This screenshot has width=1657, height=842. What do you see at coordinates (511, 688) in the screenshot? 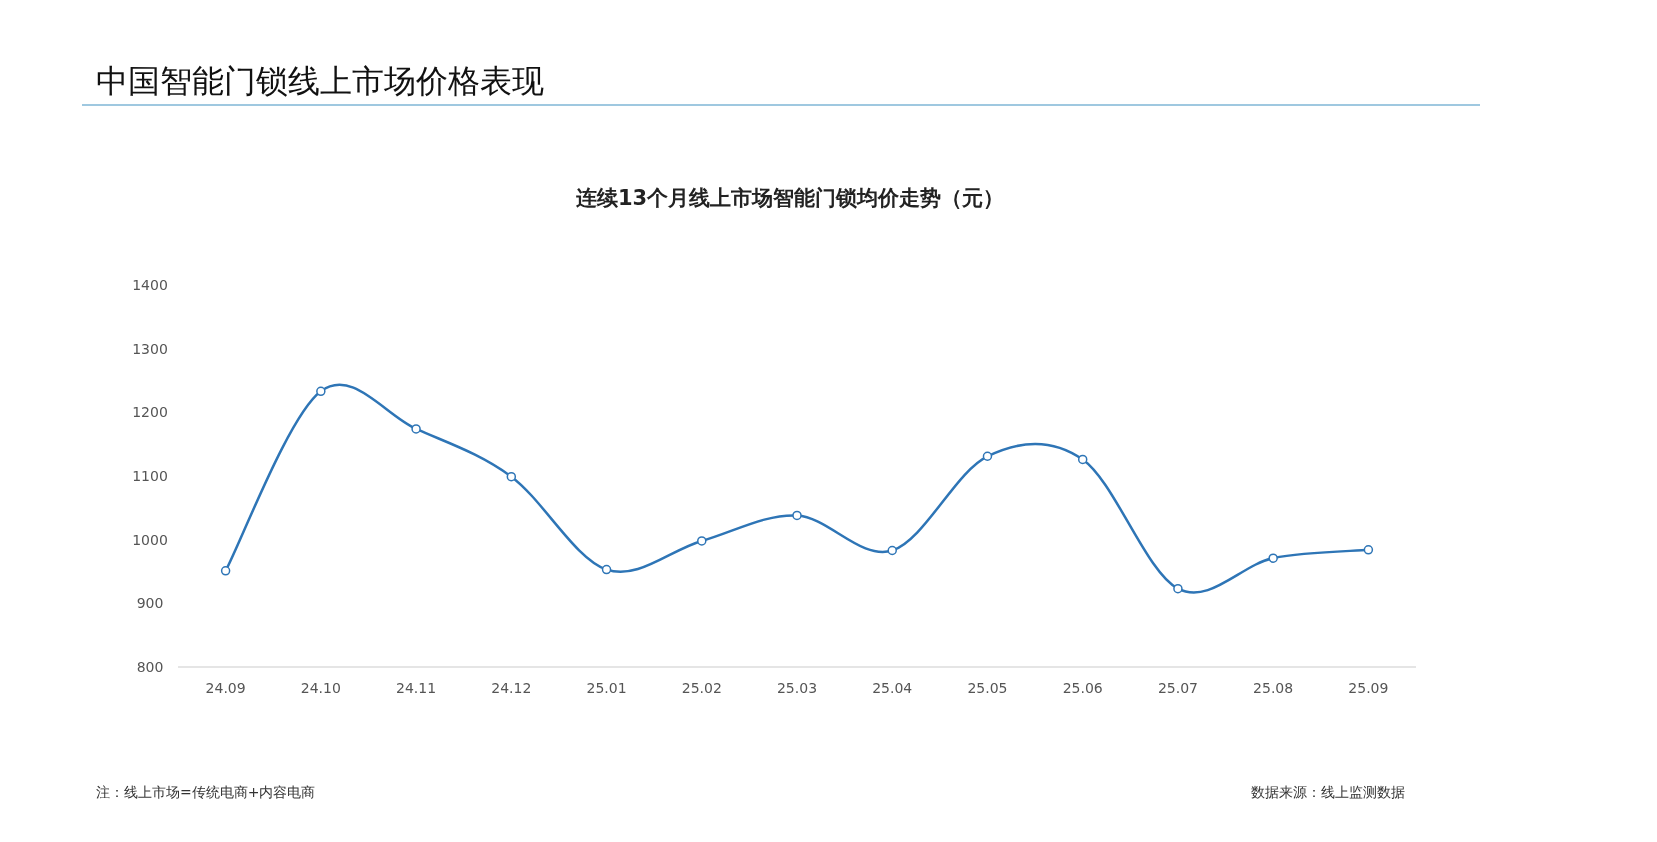
I see `x-tick-label: 24.12` at bounding box center [511, 688].